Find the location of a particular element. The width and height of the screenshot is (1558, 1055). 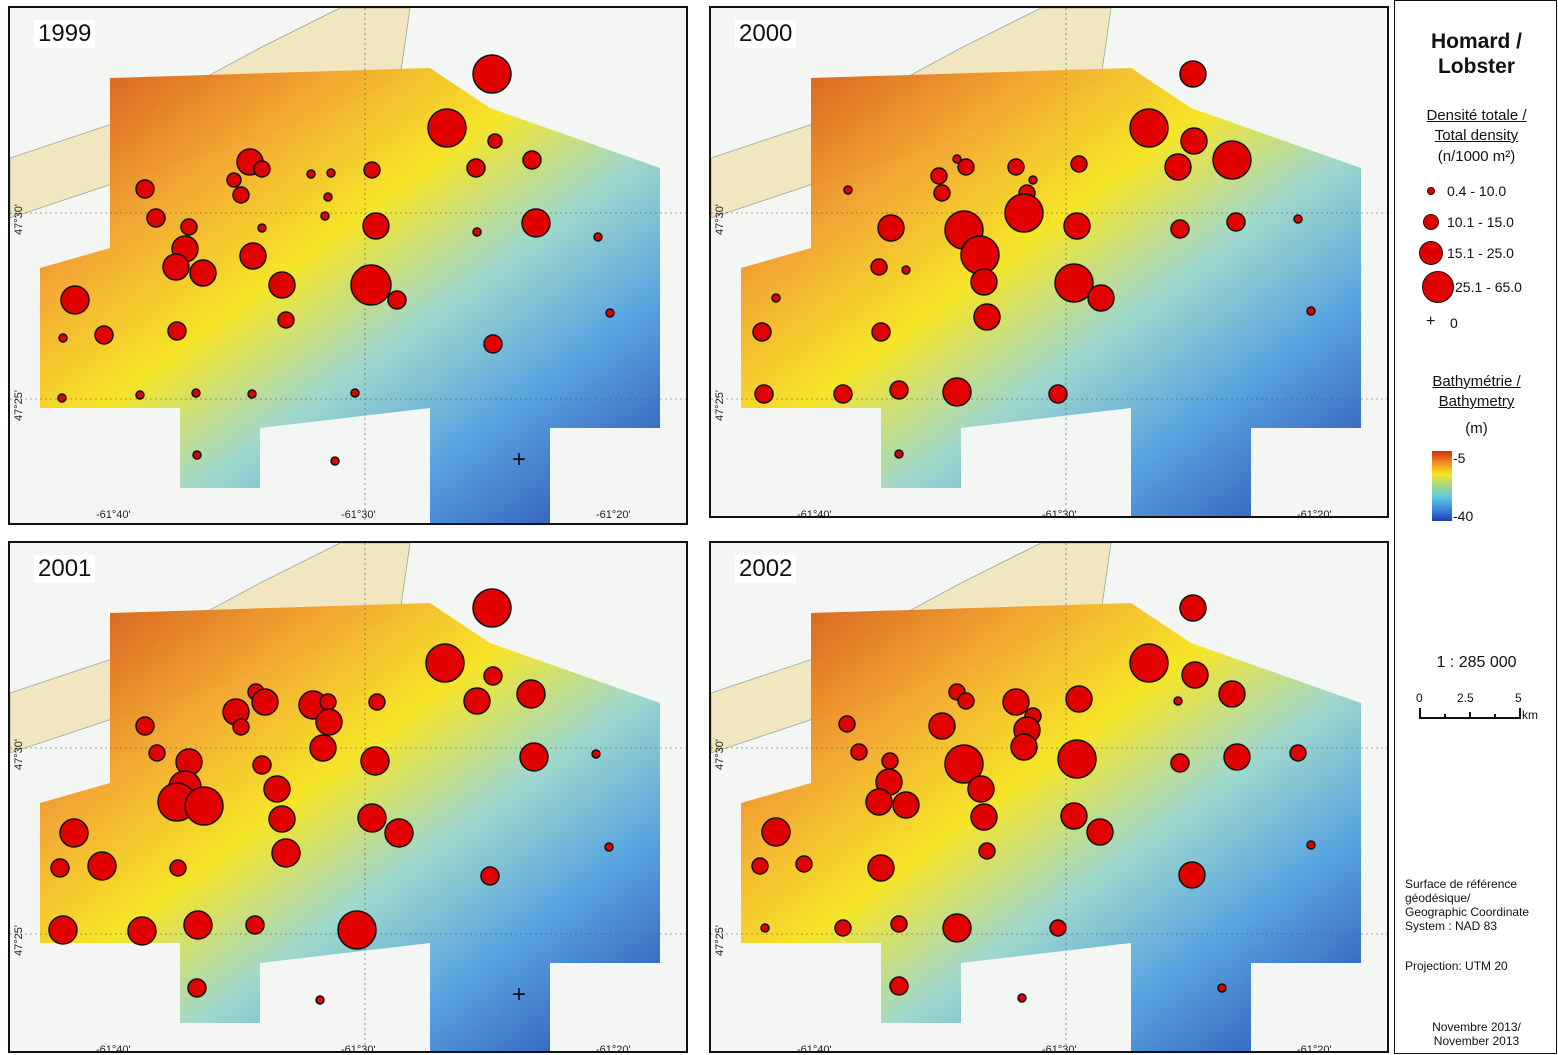

scale-unit: km is located at coordinates (1530, 715).